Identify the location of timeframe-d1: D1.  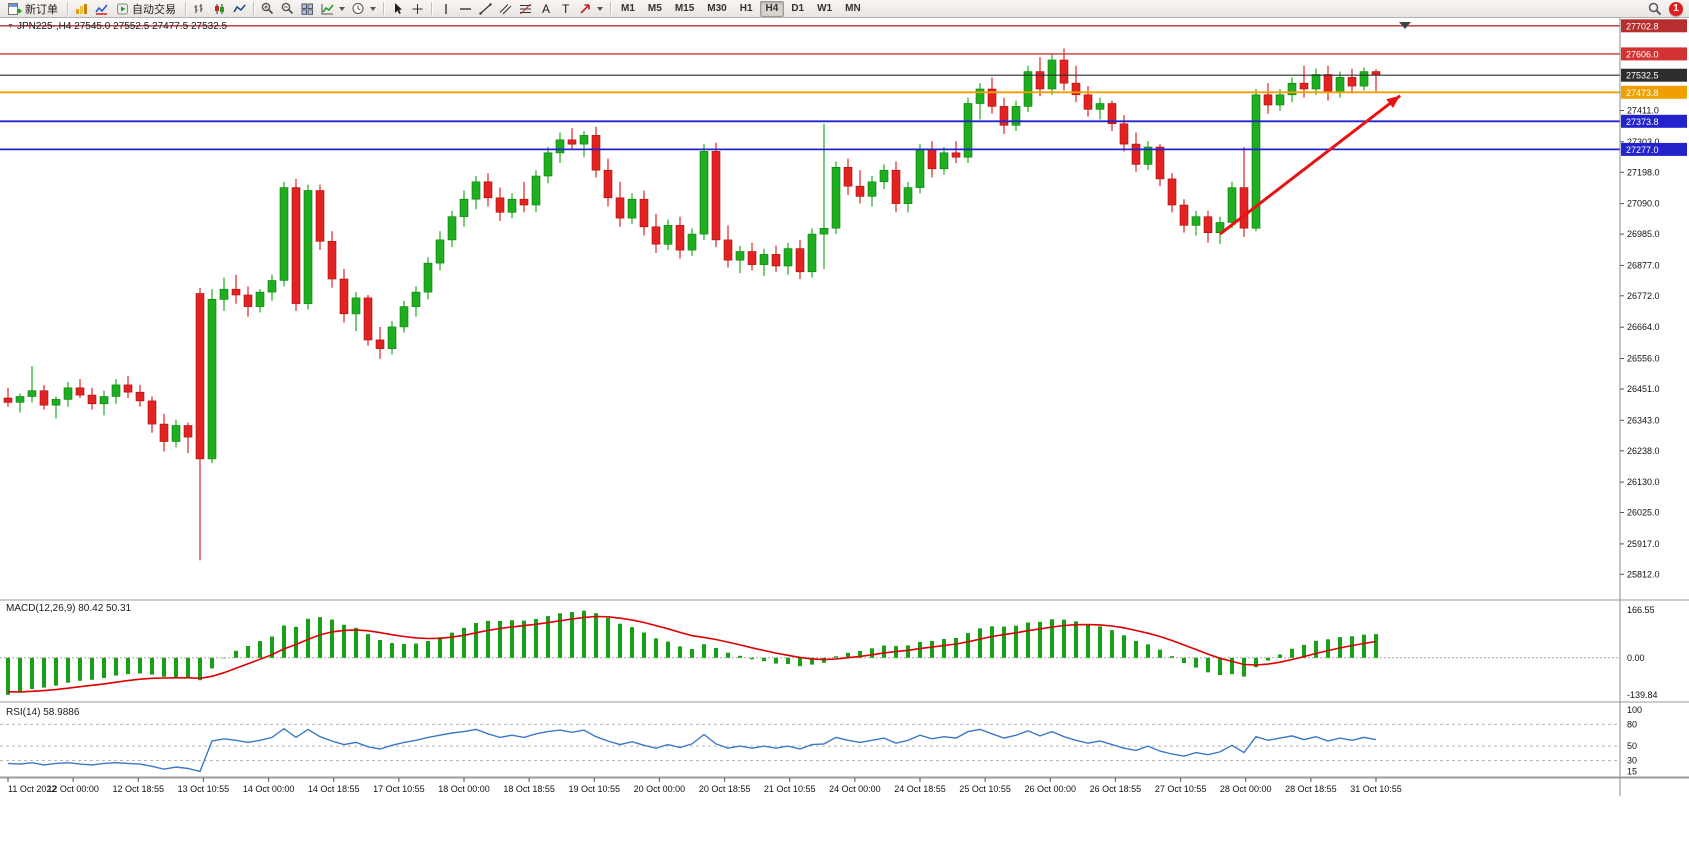
(798, 8).